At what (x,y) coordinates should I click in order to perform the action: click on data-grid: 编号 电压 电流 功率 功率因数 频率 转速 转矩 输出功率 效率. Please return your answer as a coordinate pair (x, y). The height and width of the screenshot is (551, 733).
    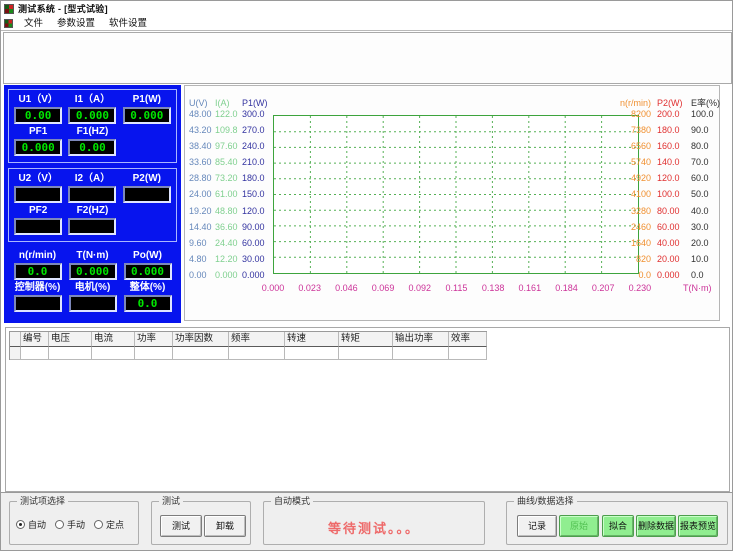
    Looking at the image, I should click on (248, 345).